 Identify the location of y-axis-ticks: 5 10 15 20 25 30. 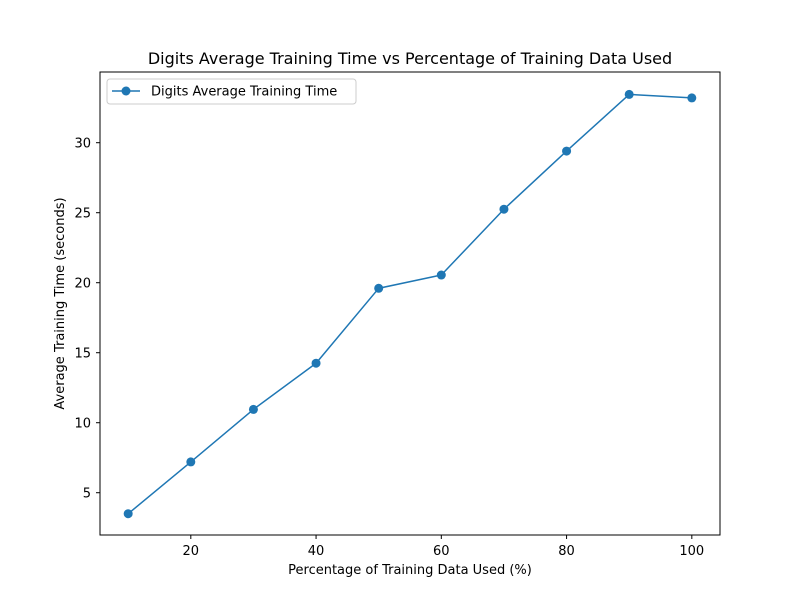
(87, 319).